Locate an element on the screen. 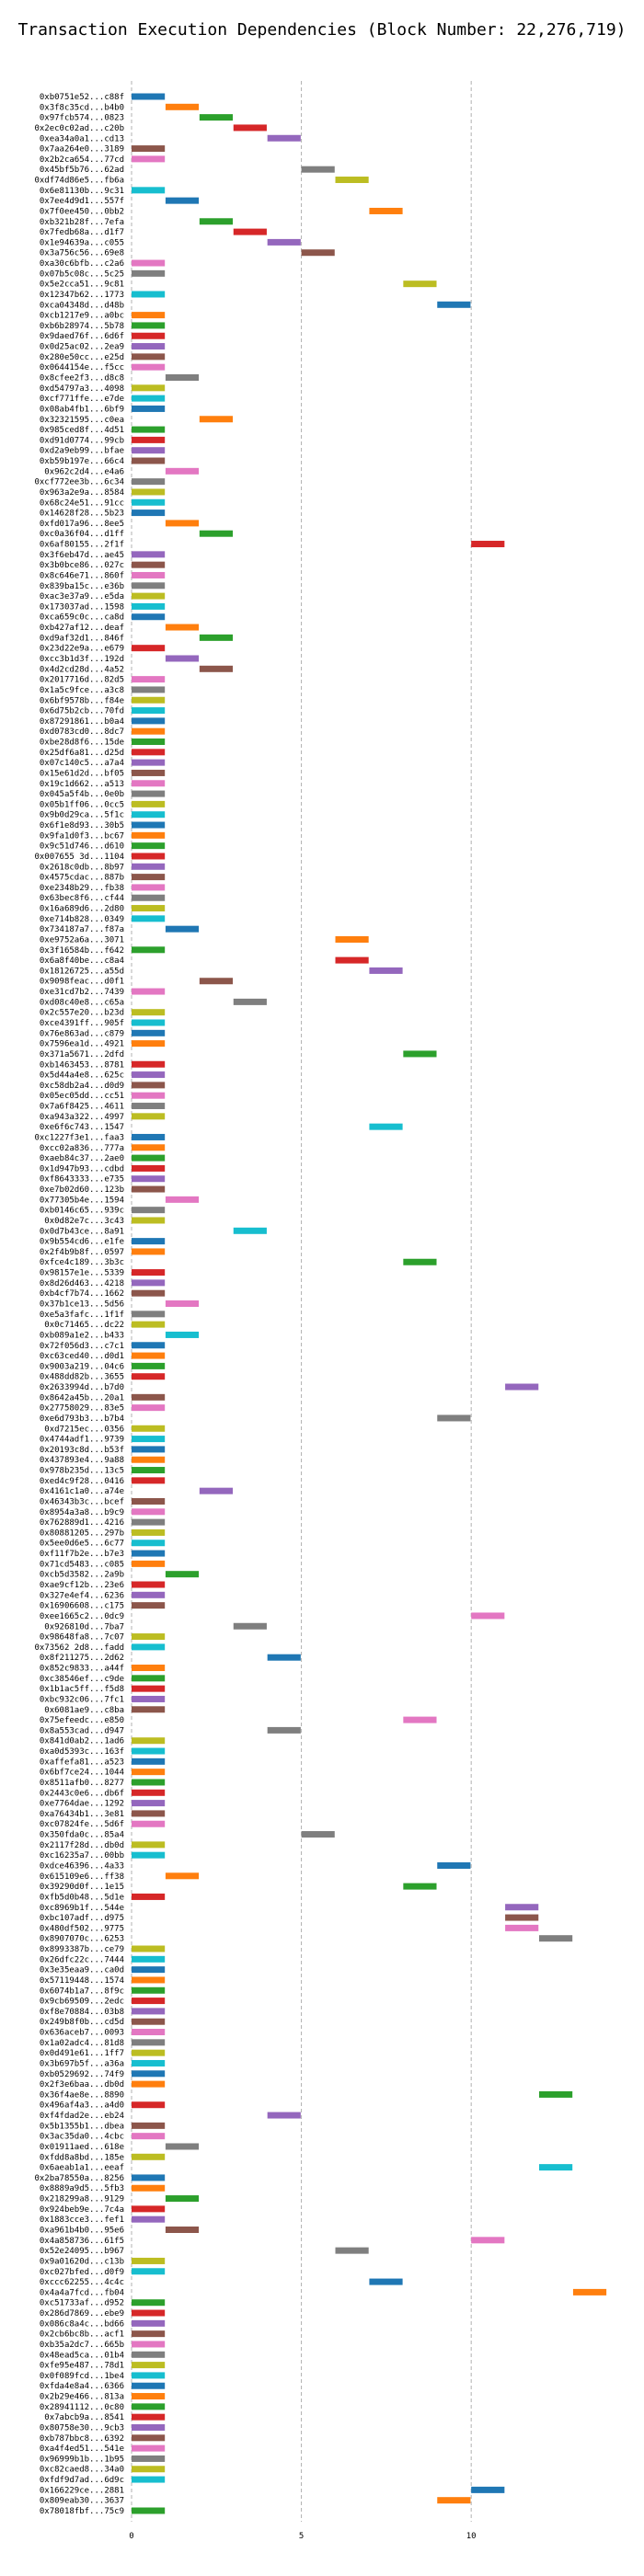 Image resolution: width=644 pixels, height=2576 pixels. transaction-hash-label: 0x0d7b43ce...8a91 is located at coordinates (82, 1232).